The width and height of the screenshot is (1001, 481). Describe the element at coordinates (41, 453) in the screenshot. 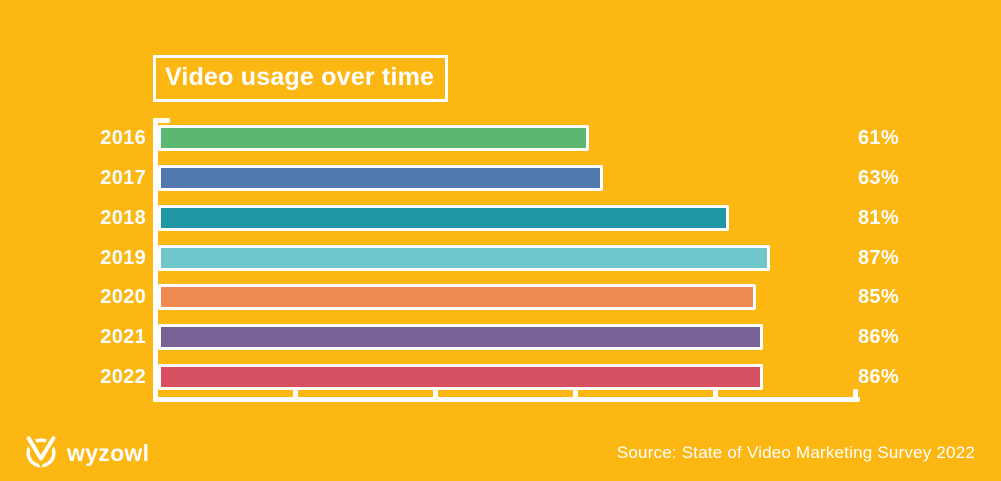

I see `wyzowl-owl-icon` at that location.